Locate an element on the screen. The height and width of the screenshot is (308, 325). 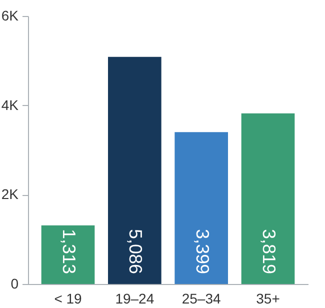
y-tick-label: 2K is located at coordinates (10, 194).